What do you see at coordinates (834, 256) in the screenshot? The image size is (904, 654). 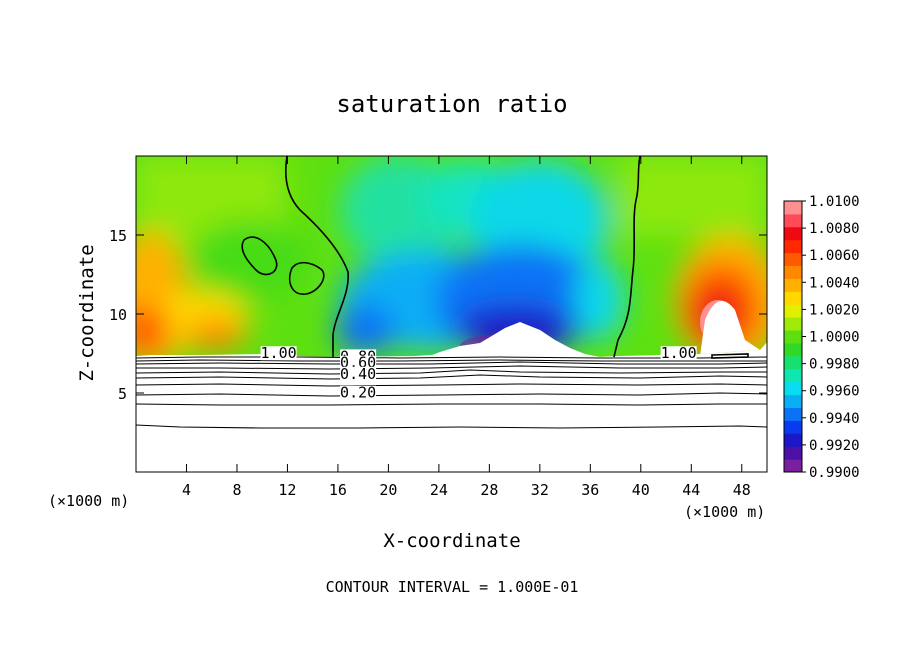 I see `colorbar-label: 1.0060` at bounding box center [834, 256].